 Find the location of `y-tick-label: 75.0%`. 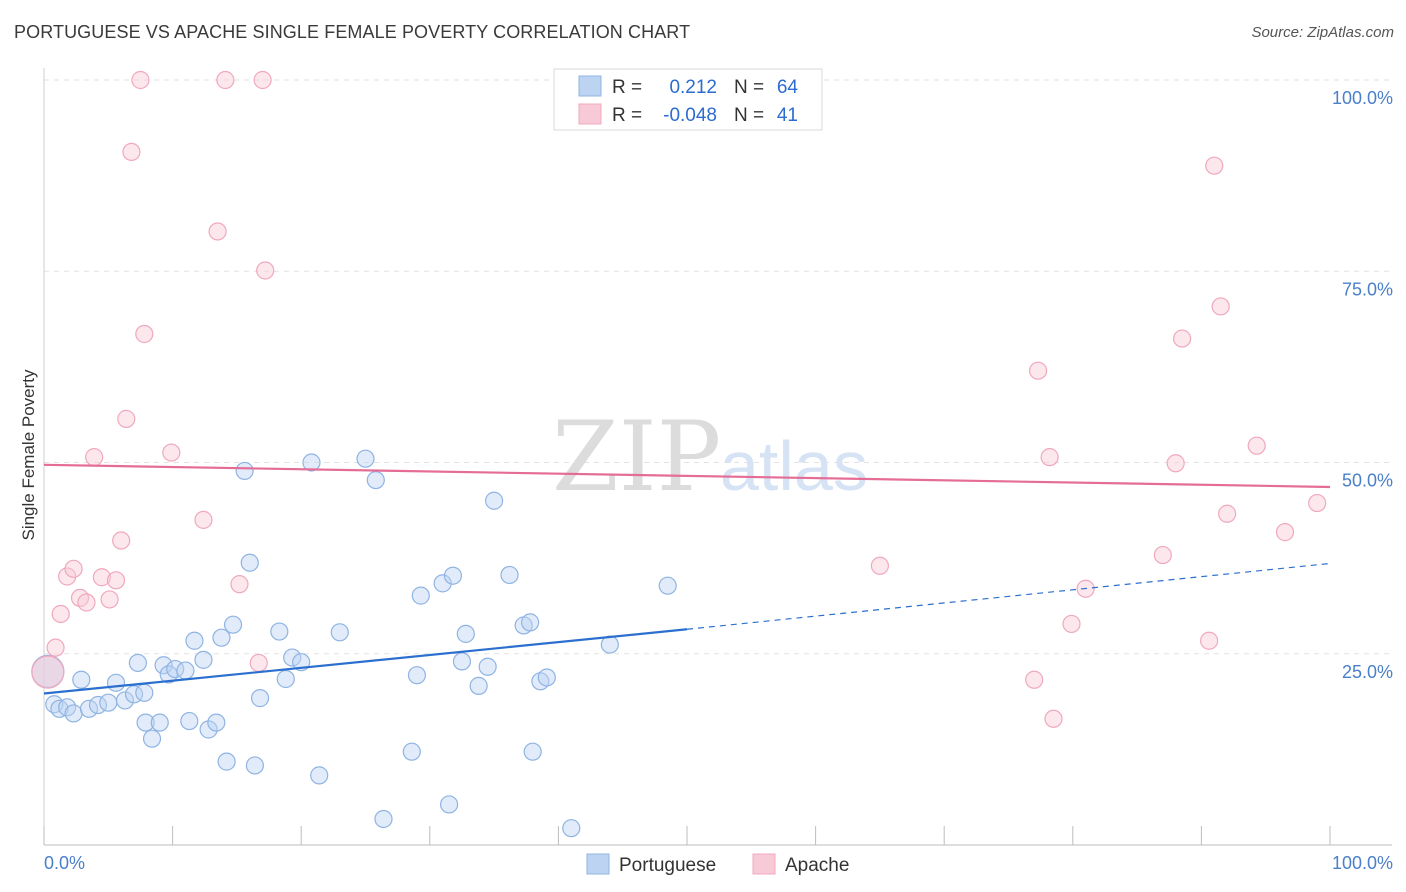

y-tick-label: 75.0% is located at coordinates (1367, 289).